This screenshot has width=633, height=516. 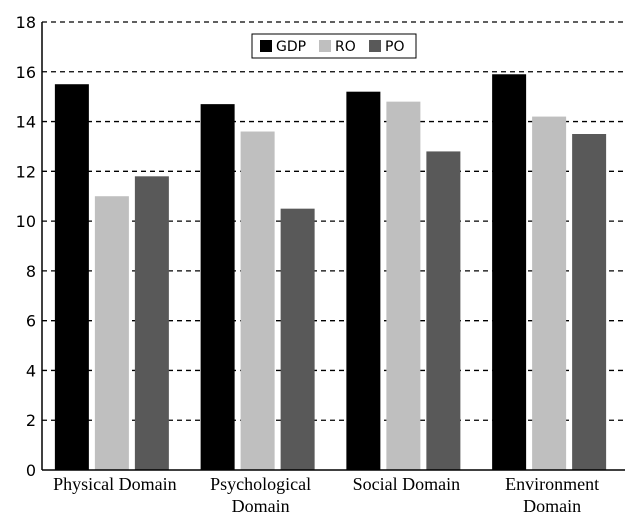 I want to click on legend-swatch-ro, so click(x=325, y=46).